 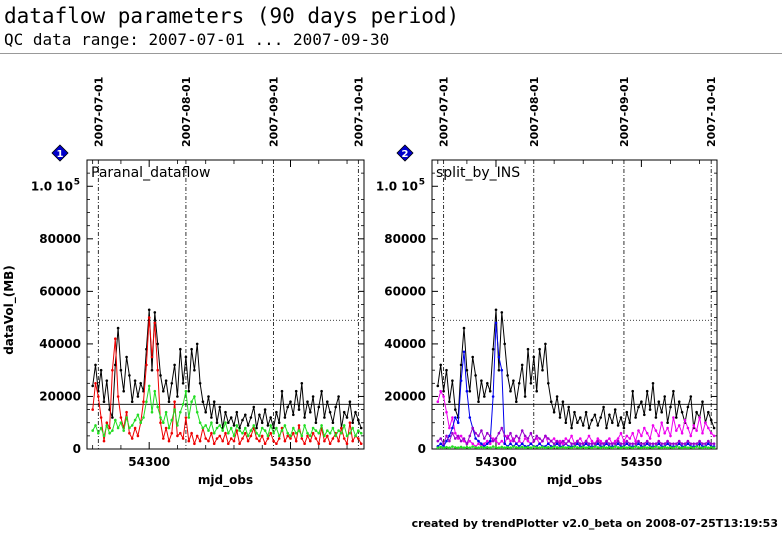 What do you see at coordinates (422, 449) in the screenshot?
I see `y-tick-label: 0` at bounding box center [422, 449].